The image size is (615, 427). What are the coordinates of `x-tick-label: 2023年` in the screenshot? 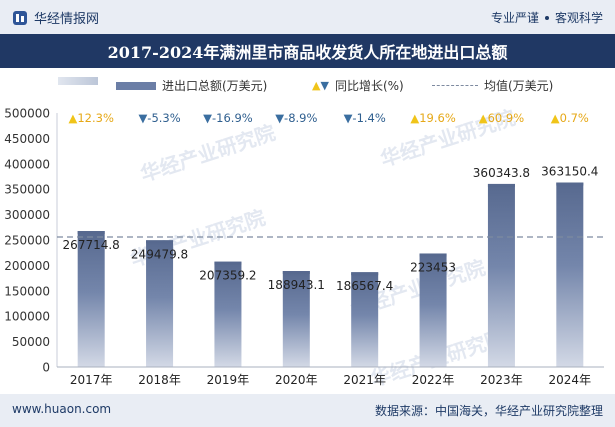 It's located at (501, 380).